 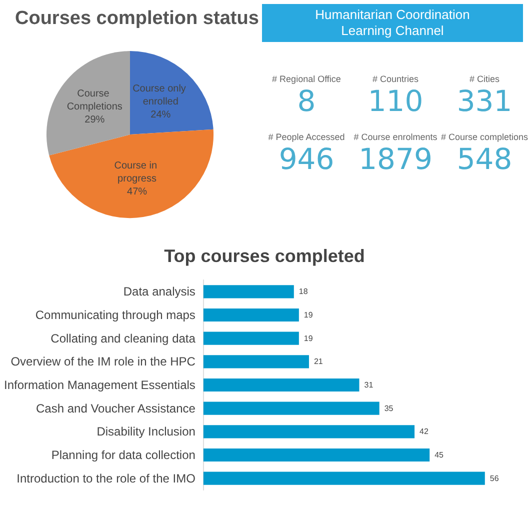 I want to click on text: Humanitarian Coordination Learning Channel, so click(x=392, y=23).